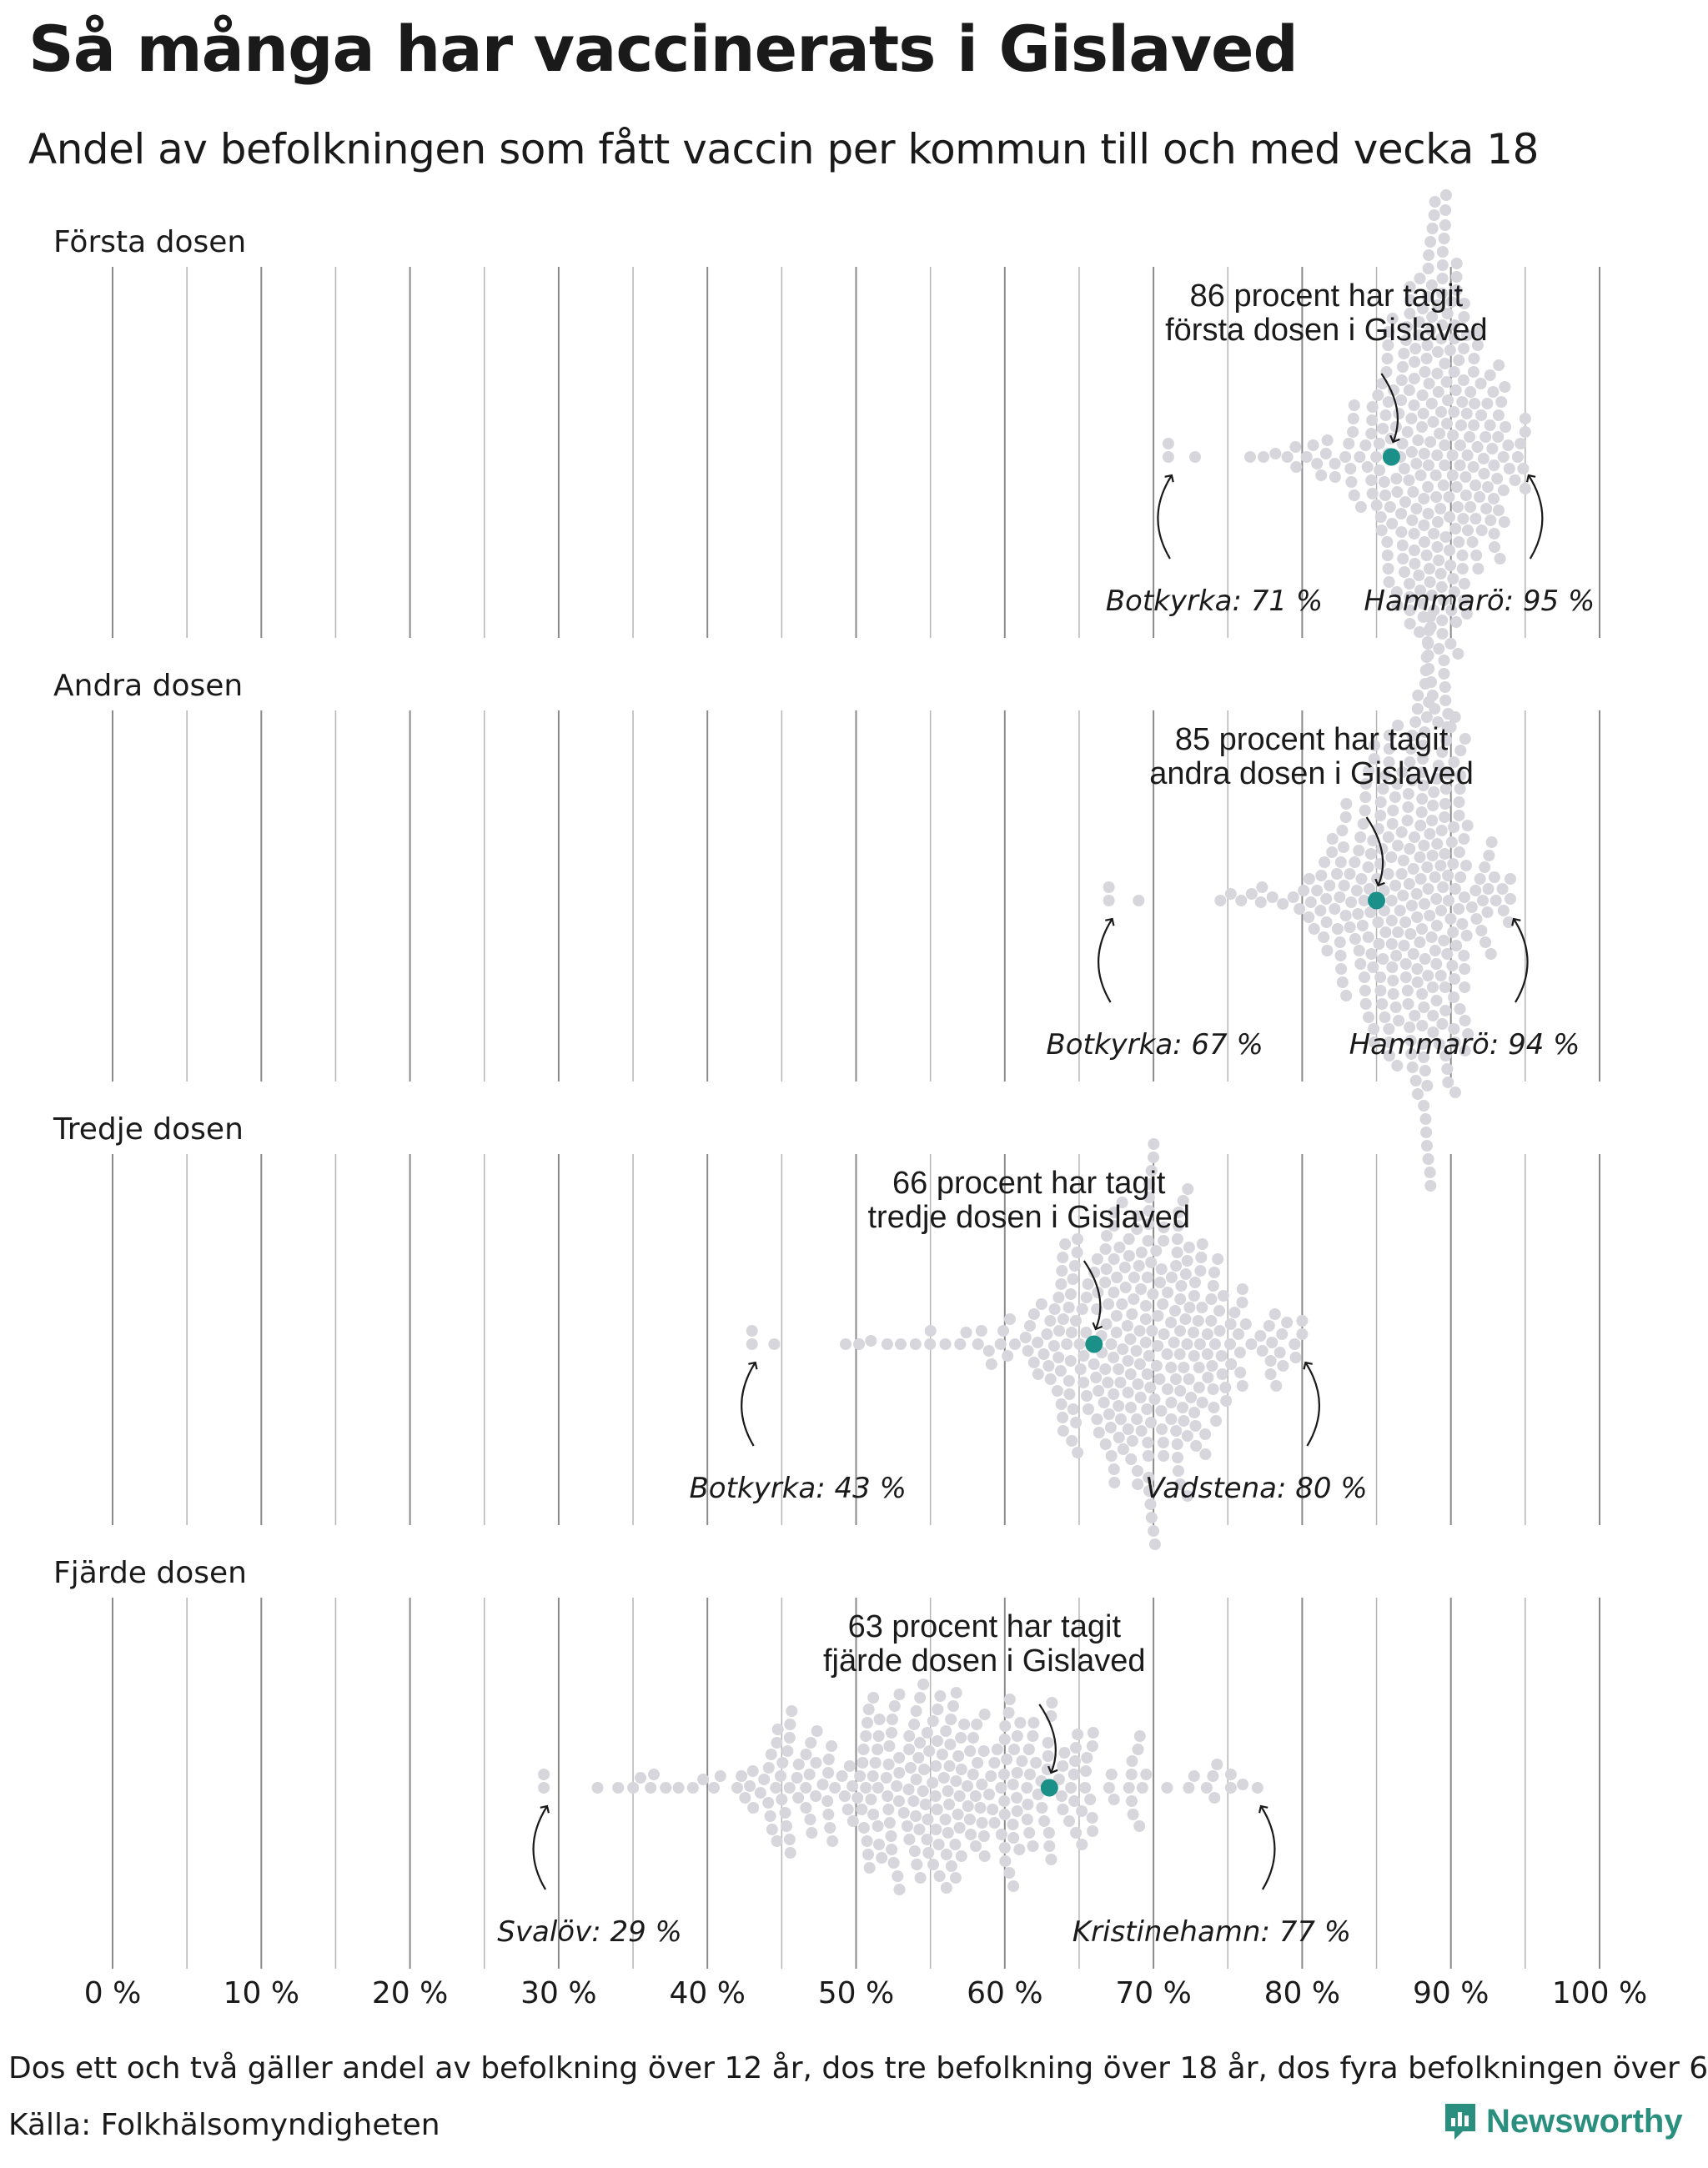 The height and width of the screenshot is (2168, 1708). Describe the element at coordinates (1327, 296) in the screenshot. I see `highlight-label: 86 procent har tagit` at that location.